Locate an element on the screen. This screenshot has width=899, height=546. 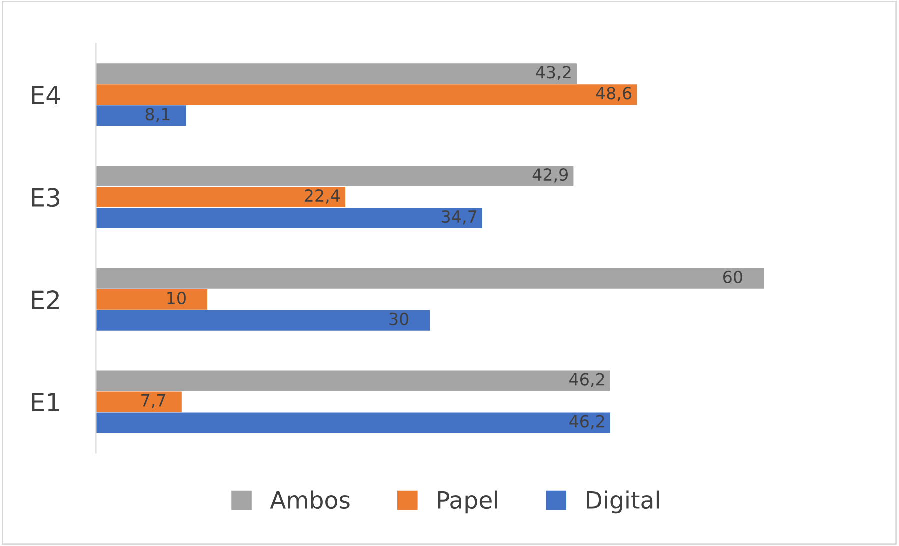
legend-label: Digital is located at coordinates (623, 502).